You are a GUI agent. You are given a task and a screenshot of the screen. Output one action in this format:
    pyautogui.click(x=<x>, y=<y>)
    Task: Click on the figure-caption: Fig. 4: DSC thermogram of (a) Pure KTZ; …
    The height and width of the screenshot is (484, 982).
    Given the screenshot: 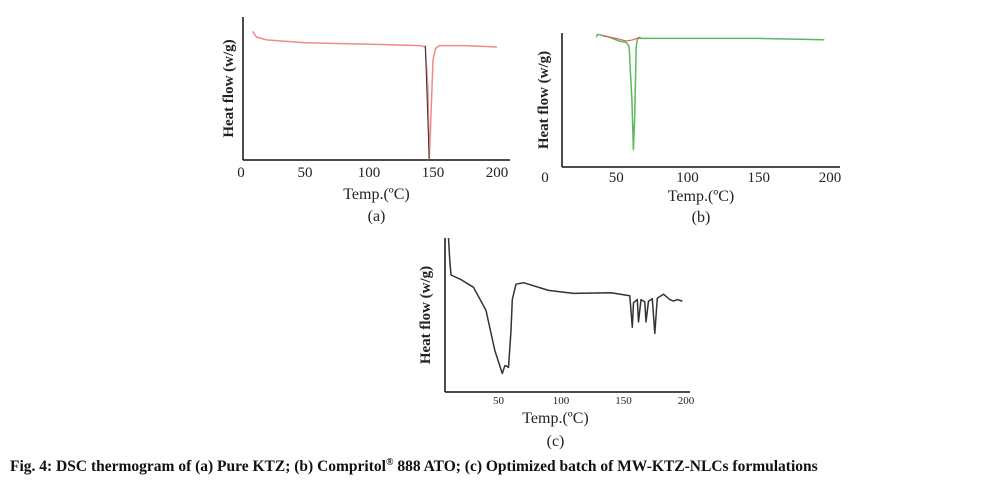 What is the action you would take?
    pyautogui.click(x=414, y=466)
    